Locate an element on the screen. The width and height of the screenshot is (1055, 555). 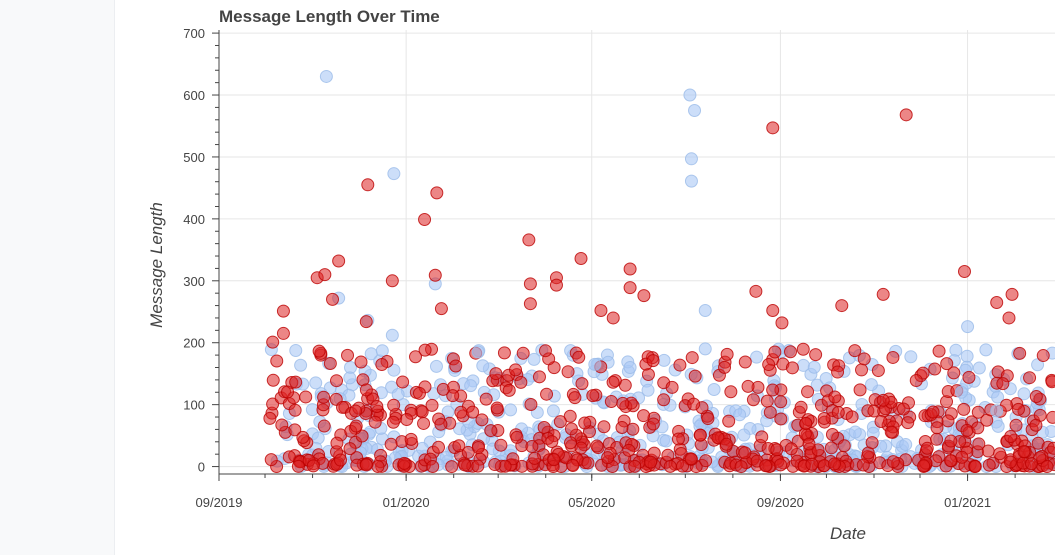
chart-title: Message Length Over Time is located at coordinates (329, 16).